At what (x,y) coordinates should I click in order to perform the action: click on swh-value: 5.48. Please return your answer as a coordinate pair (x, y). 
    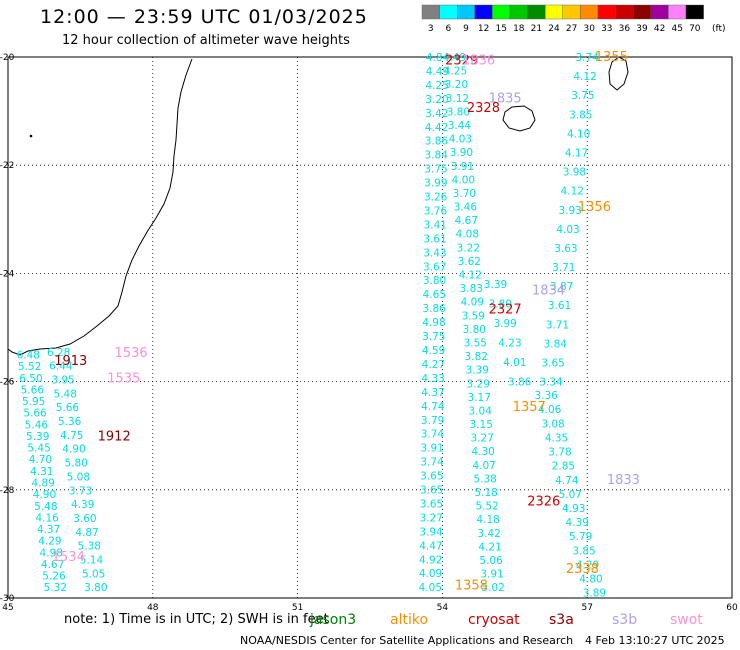
    Looking at the image, I should click on (65, 394).